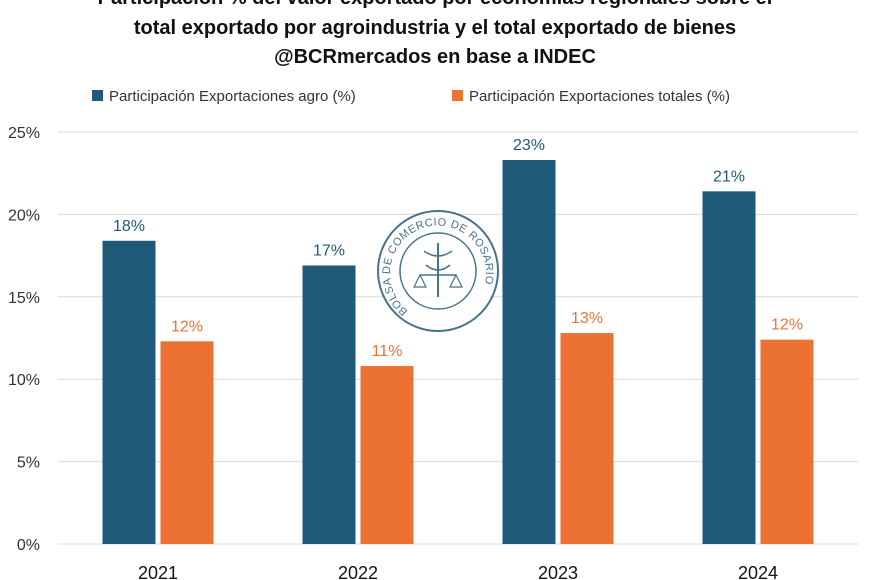 The height and width of the screenshot is (580, 870). I want to click on y-tick-label: 25%, so click(24, 133).